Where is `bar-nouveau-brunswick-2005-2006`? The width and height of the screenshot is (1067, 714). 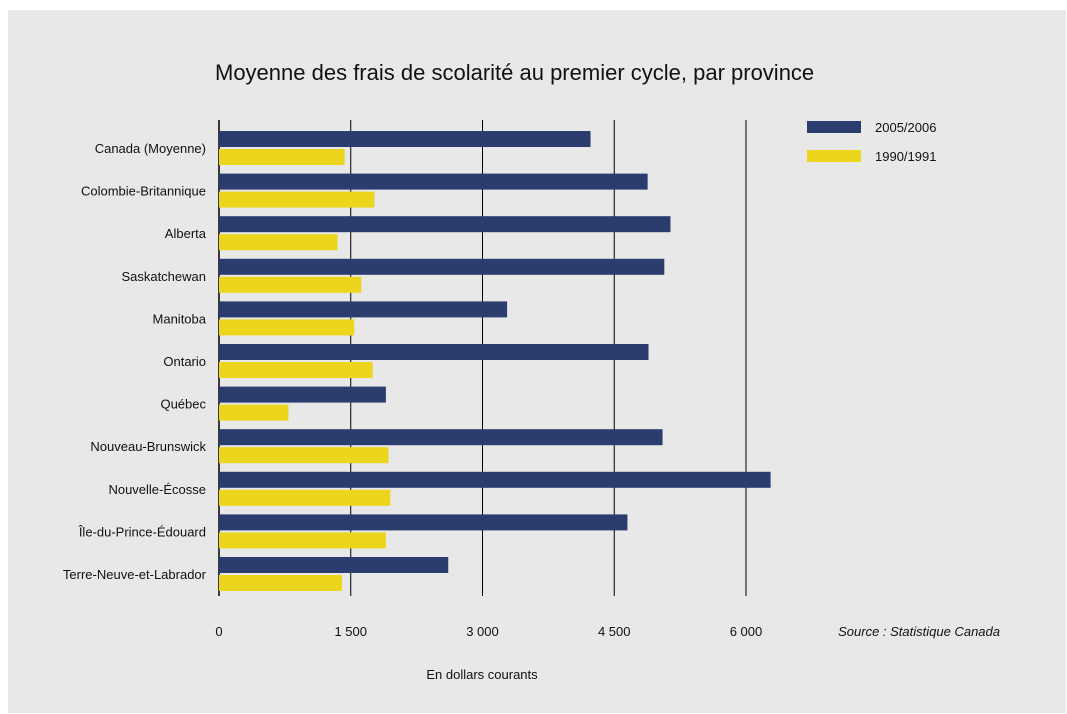 bar-nouveau-brunswick-2005-2006 is located at coordinates (441, 437).